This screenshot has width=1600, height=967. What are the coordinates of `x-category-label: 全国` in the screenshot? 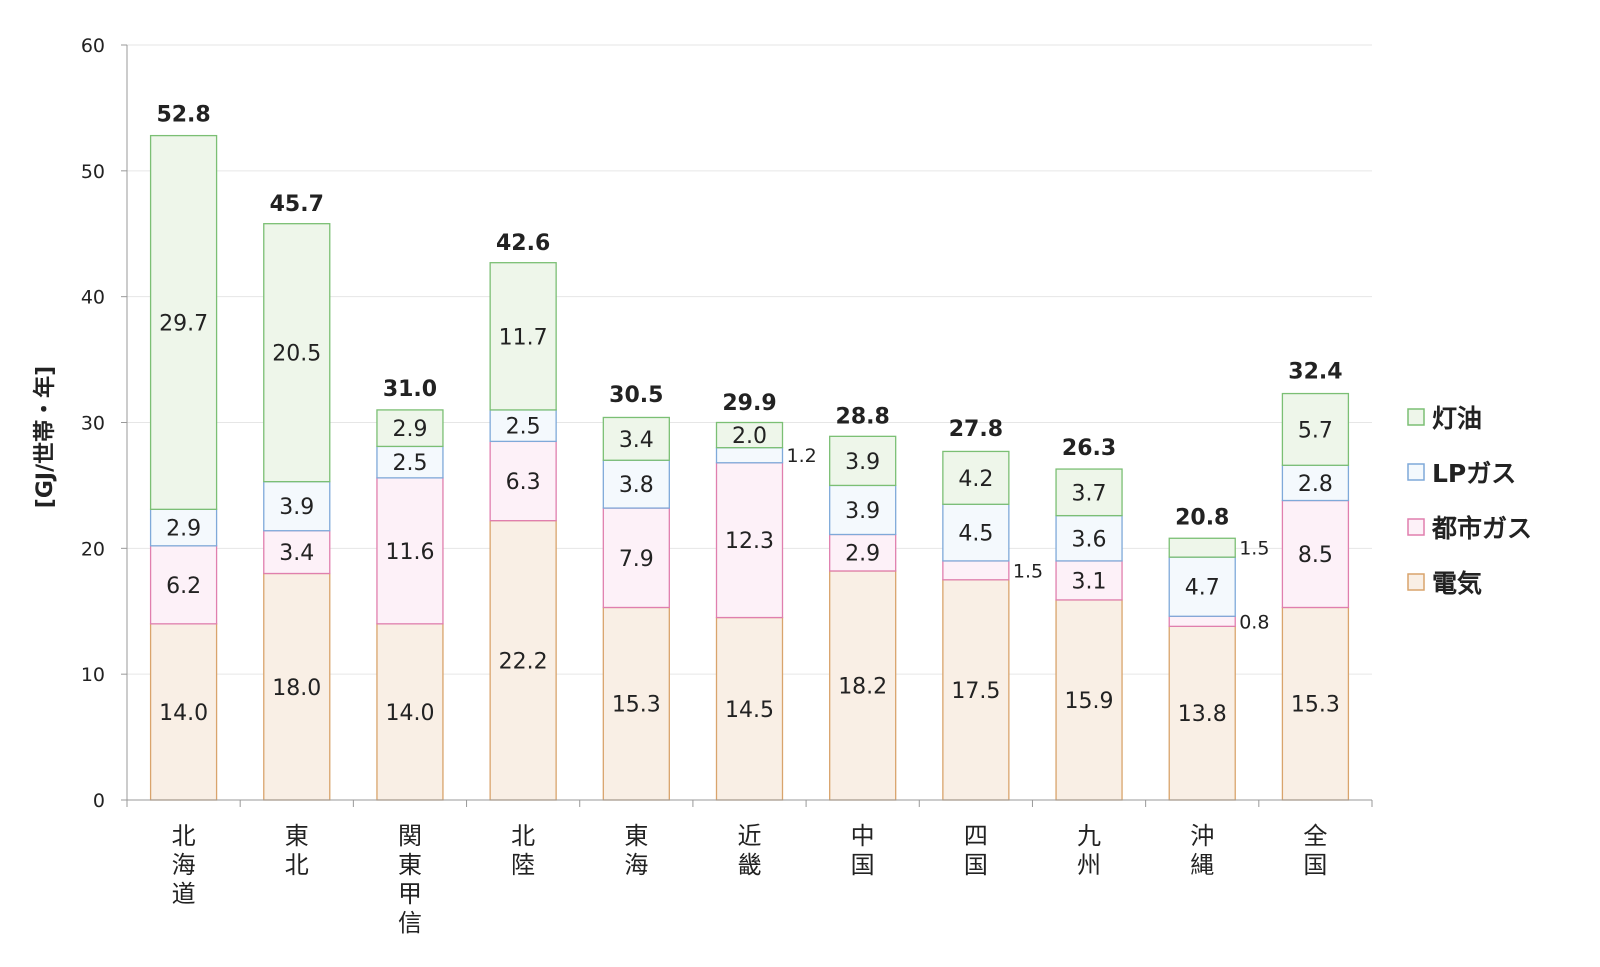 It's located at (1315, 850).